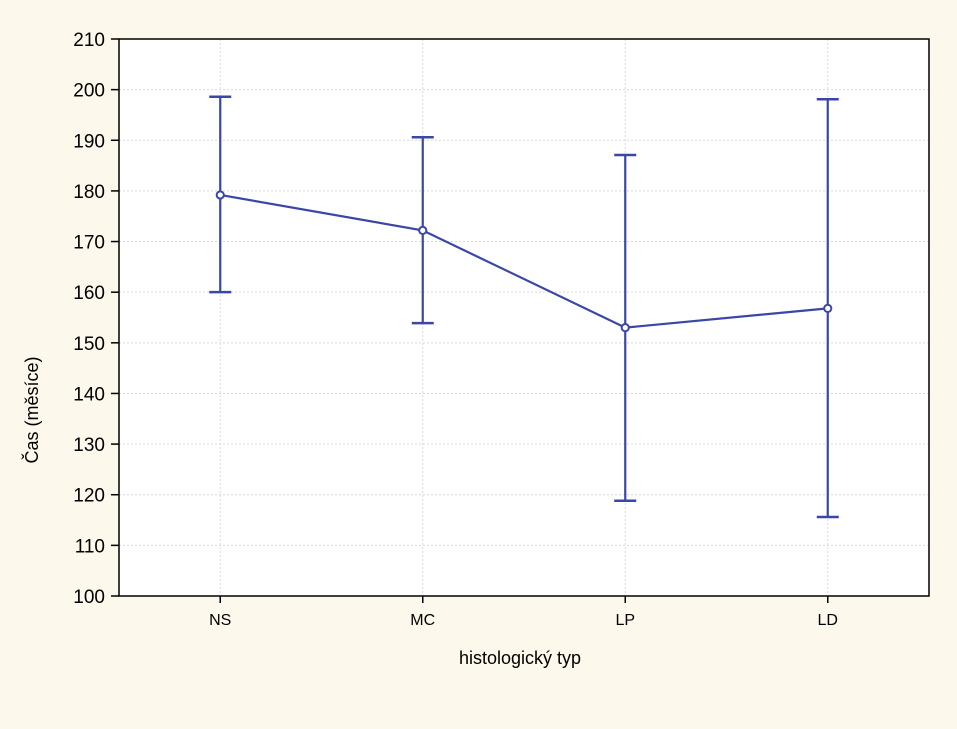 The width and height of the screenshot is (957, 729). What do you see at coordinates (89, 597) in the screenshot?
I see `y-tick-label: 100` at bounding box center [89, 597].